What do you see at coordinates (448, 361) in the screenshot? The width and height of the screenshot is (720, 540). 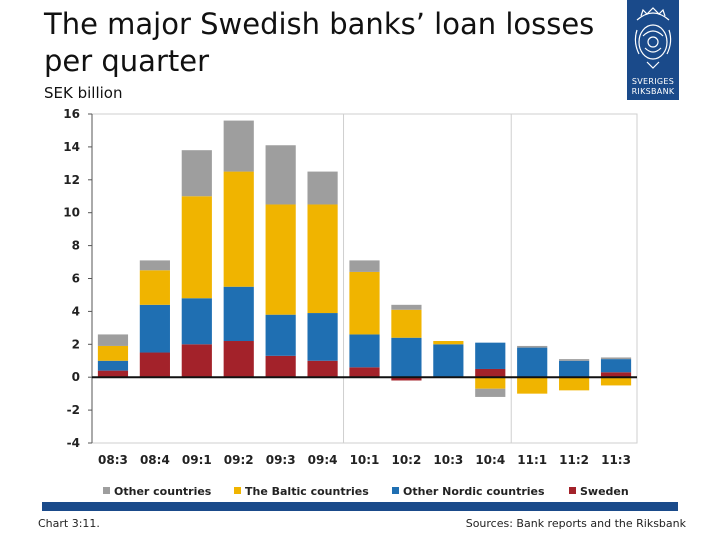 I see `bar-other-nordic-countries-10:3` at bounding box center [448, 361].